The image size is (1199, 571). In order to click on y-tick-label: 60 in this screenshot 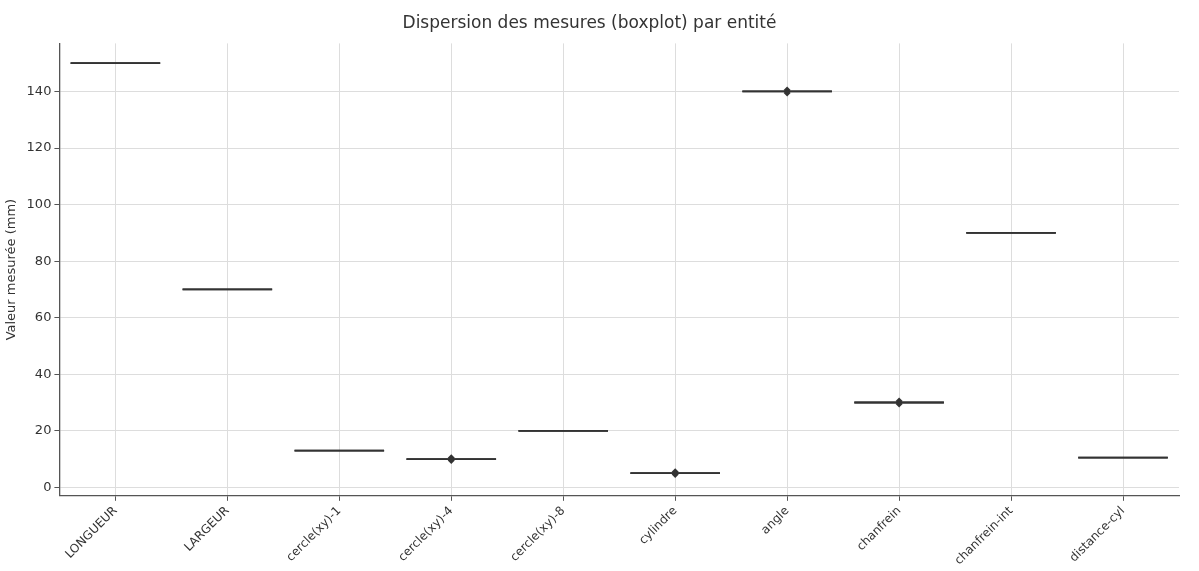, I will do `click(43, 317)`.